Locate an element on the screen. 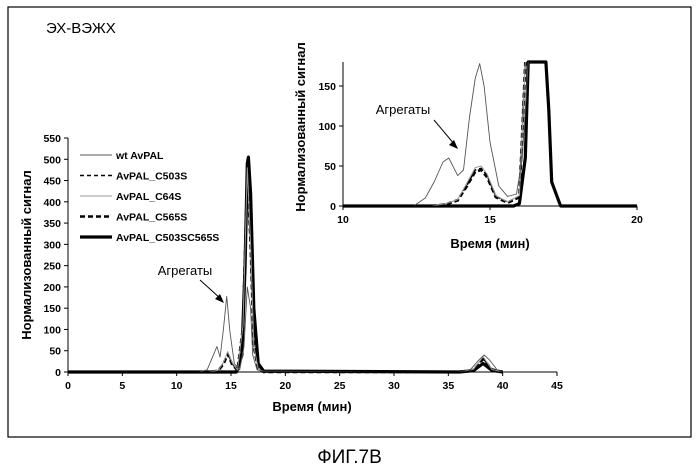 This screenshot has height=475, width=699. main-x-tick-label: 15 is located at coordinates (231, 386).